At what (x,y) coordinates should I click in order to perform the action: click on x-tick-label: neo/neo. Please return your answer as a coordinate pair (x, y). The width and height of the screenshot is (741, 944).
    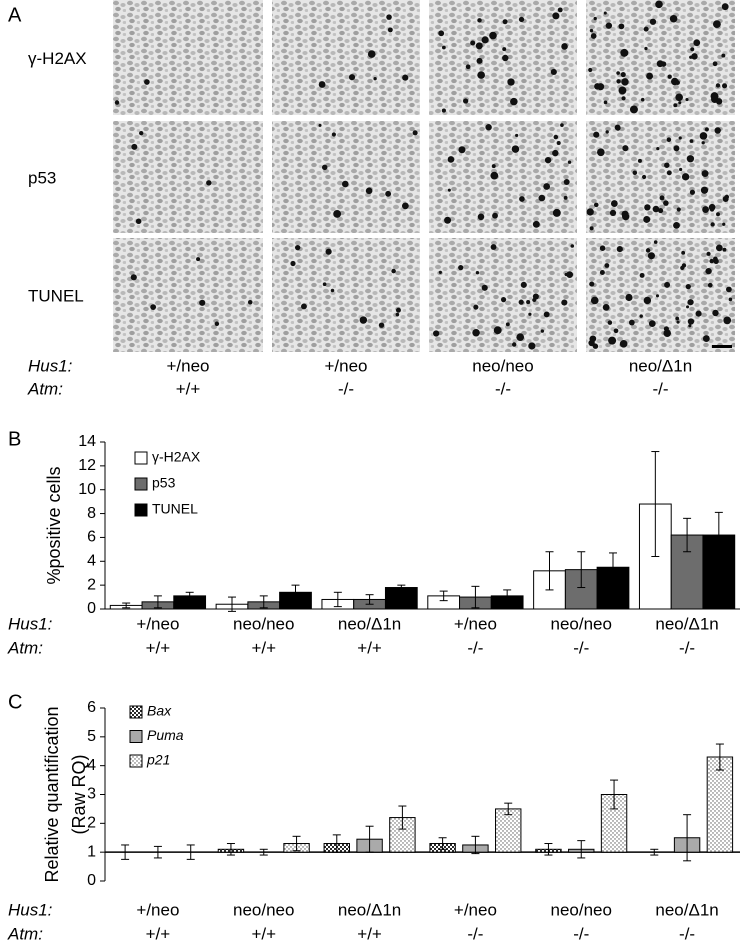
    Looking at the image, I should click on (263, 623).